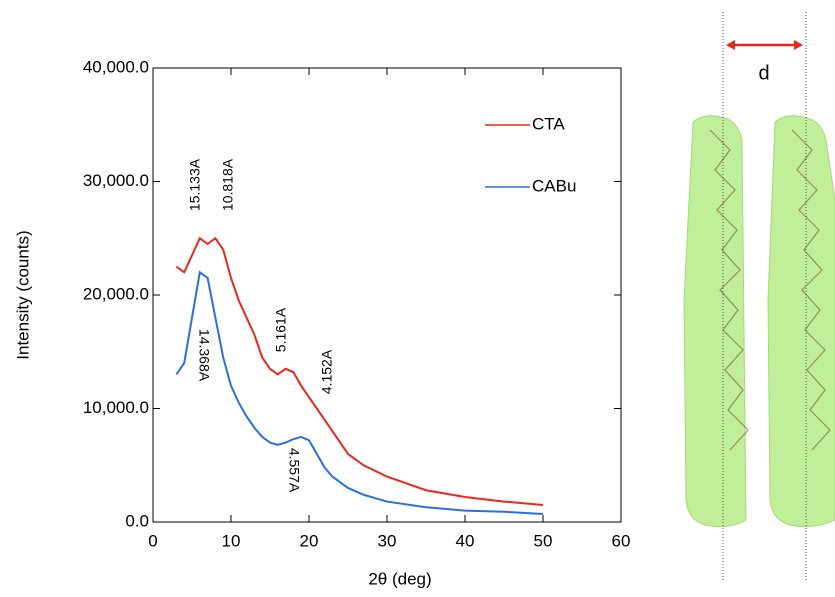 The width and height of the screenshot is (835, 597). I want to click on legend-label: CTA, so click(548, 123).